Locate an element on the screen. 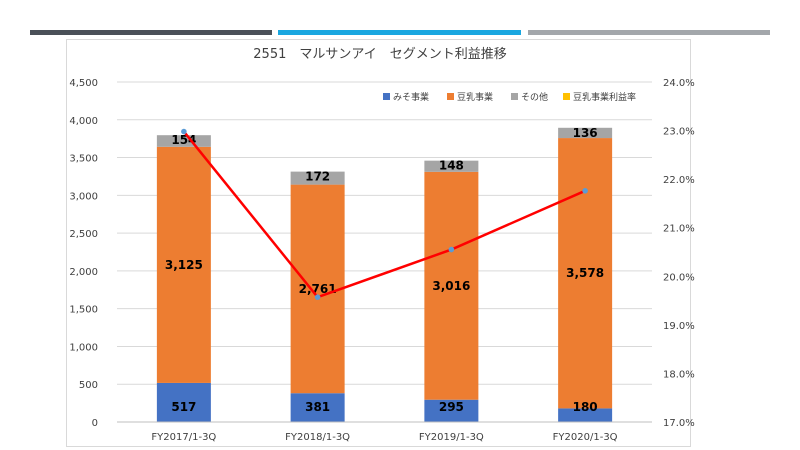  y2-tick-label: 22.0% is located at coordinates (679, 180).